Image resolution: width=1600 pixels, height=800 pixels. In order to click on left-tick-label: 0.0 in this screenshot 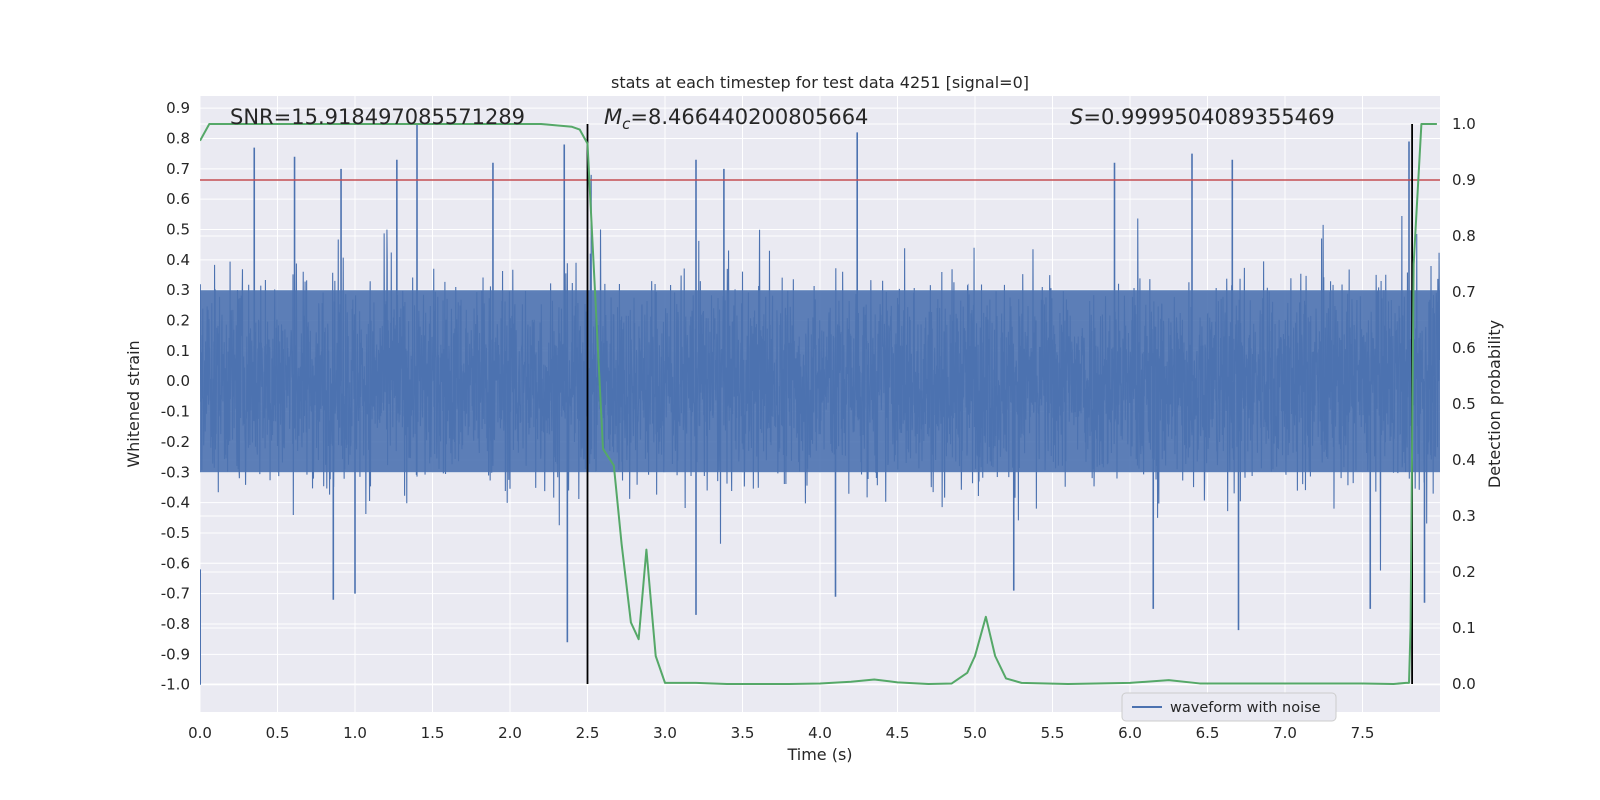, I will do `click(178, 381)`.